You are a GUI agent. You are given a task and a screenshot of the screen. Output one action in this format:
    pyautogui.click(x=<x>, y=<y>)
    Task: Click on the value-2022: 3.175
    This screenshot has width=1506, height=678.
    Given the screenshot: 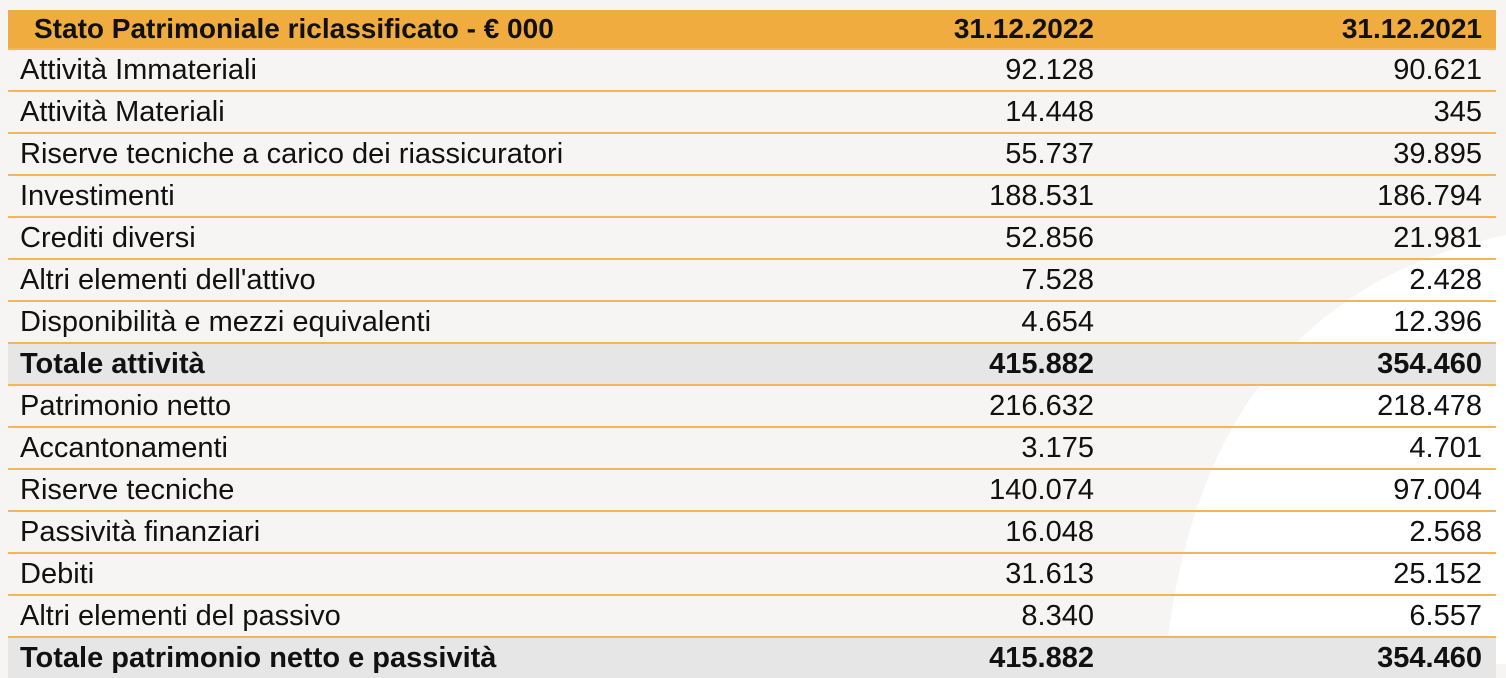 What is the action you would take?
    pyautogui.click(x=1057, y=448)
    